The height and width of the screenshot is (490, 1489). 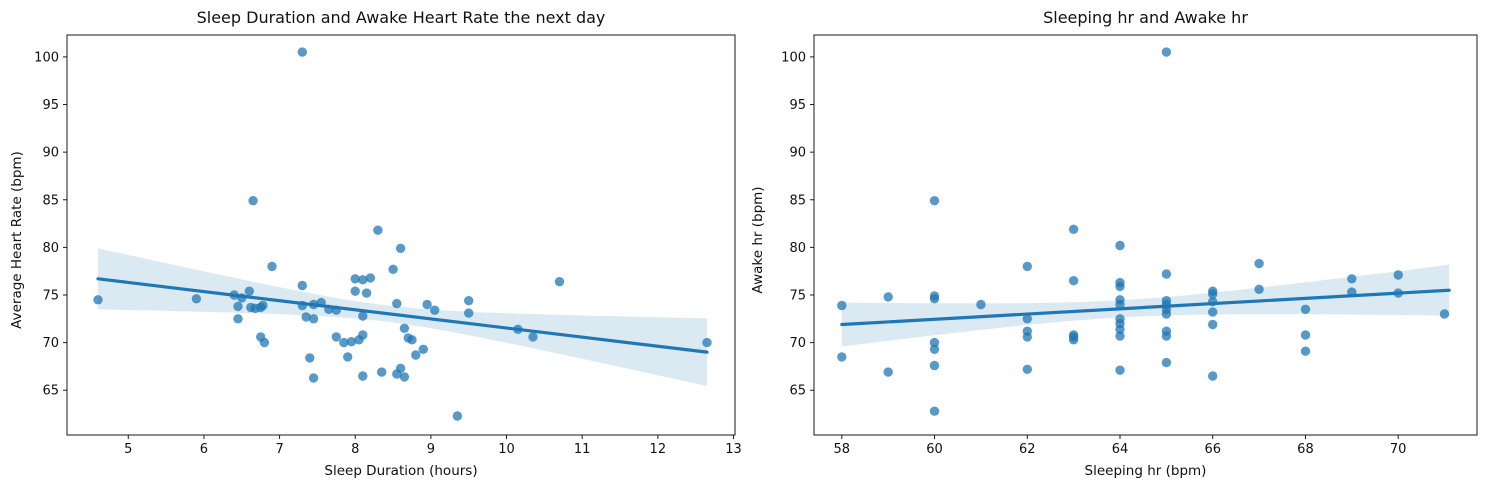 I want to click on x-tick-label: 66, so click(x=1212, y=449).